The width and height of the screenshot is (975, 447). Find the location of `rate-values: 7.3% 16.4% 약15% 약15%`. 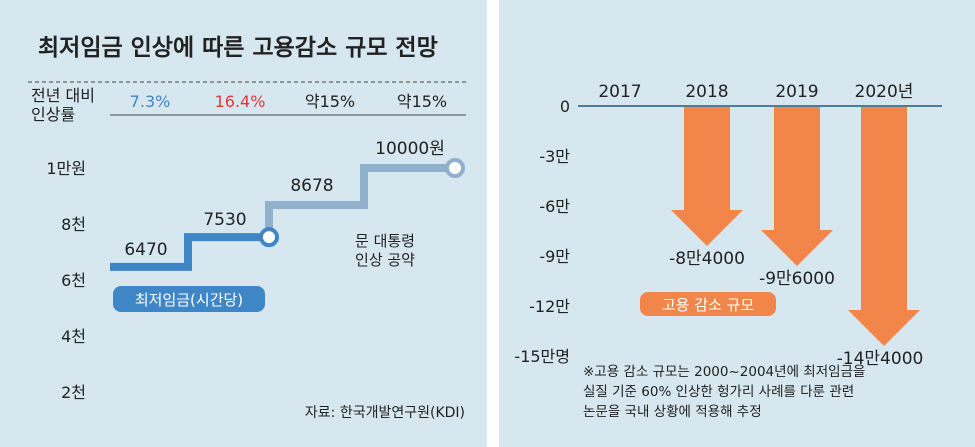

rate-values: 7.3% 16.4% 약15% 약15% is located at coordinates (288, 101).